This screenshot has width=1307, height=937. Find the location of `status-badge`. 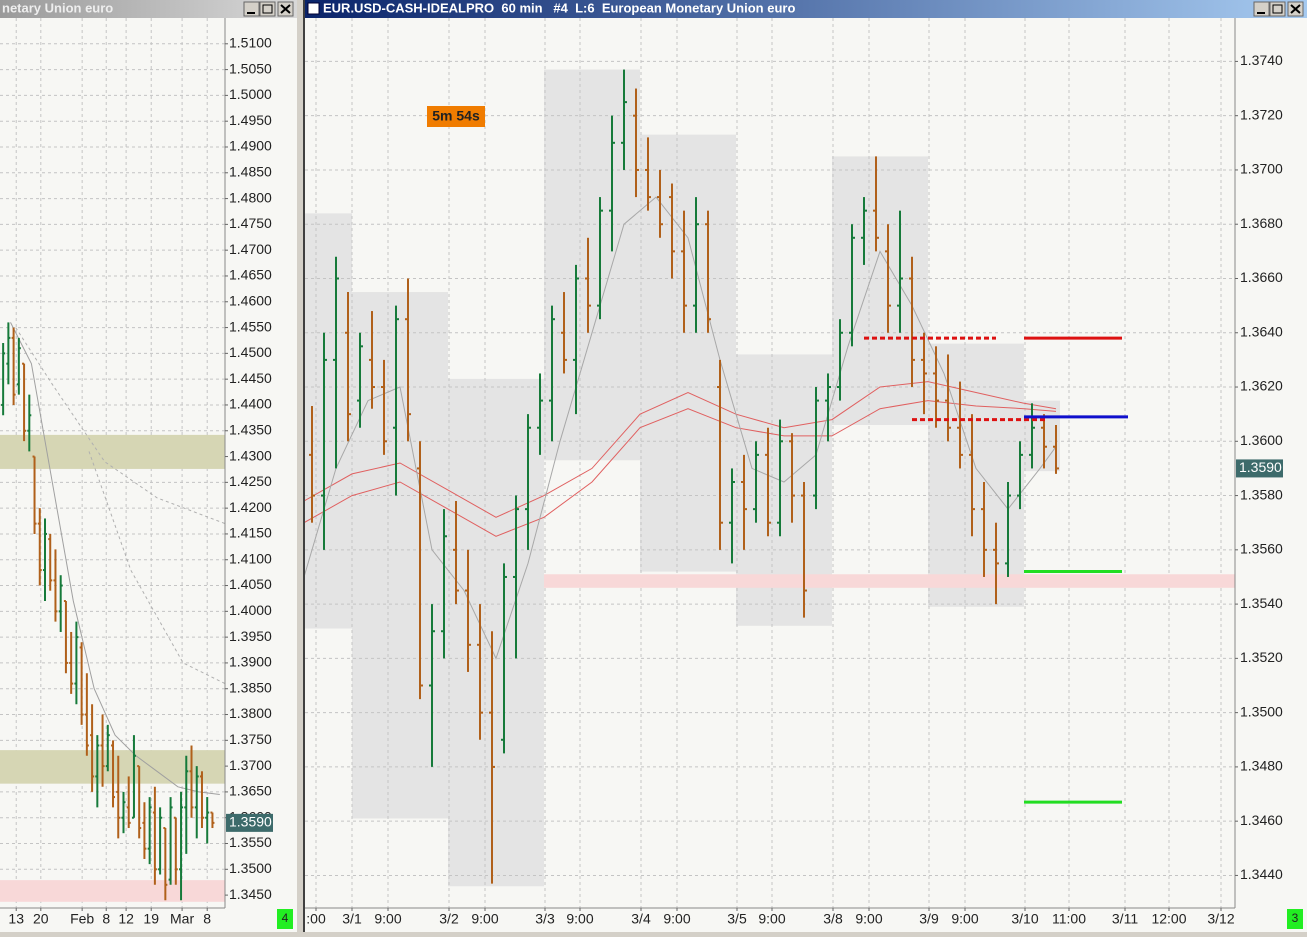

status-badge is located at coordinates (1295, 919).